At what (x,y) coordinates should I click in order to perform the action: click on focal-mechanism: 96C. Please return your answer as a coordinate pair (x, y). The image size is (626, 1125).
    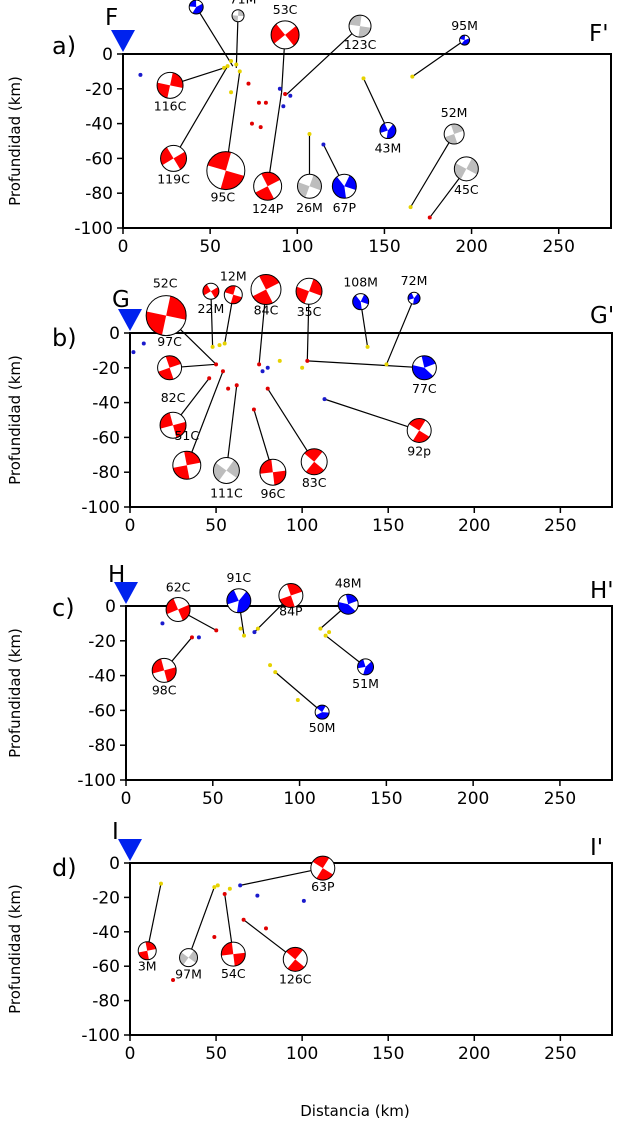
    Looking at the image, I should click on (273, 479).